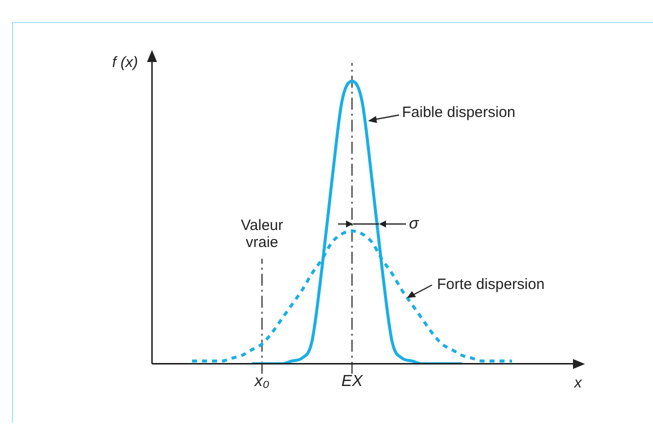 This screenshot has width=653, height=429. I want to click on y-axis-title: f (x), so click(125, 63).